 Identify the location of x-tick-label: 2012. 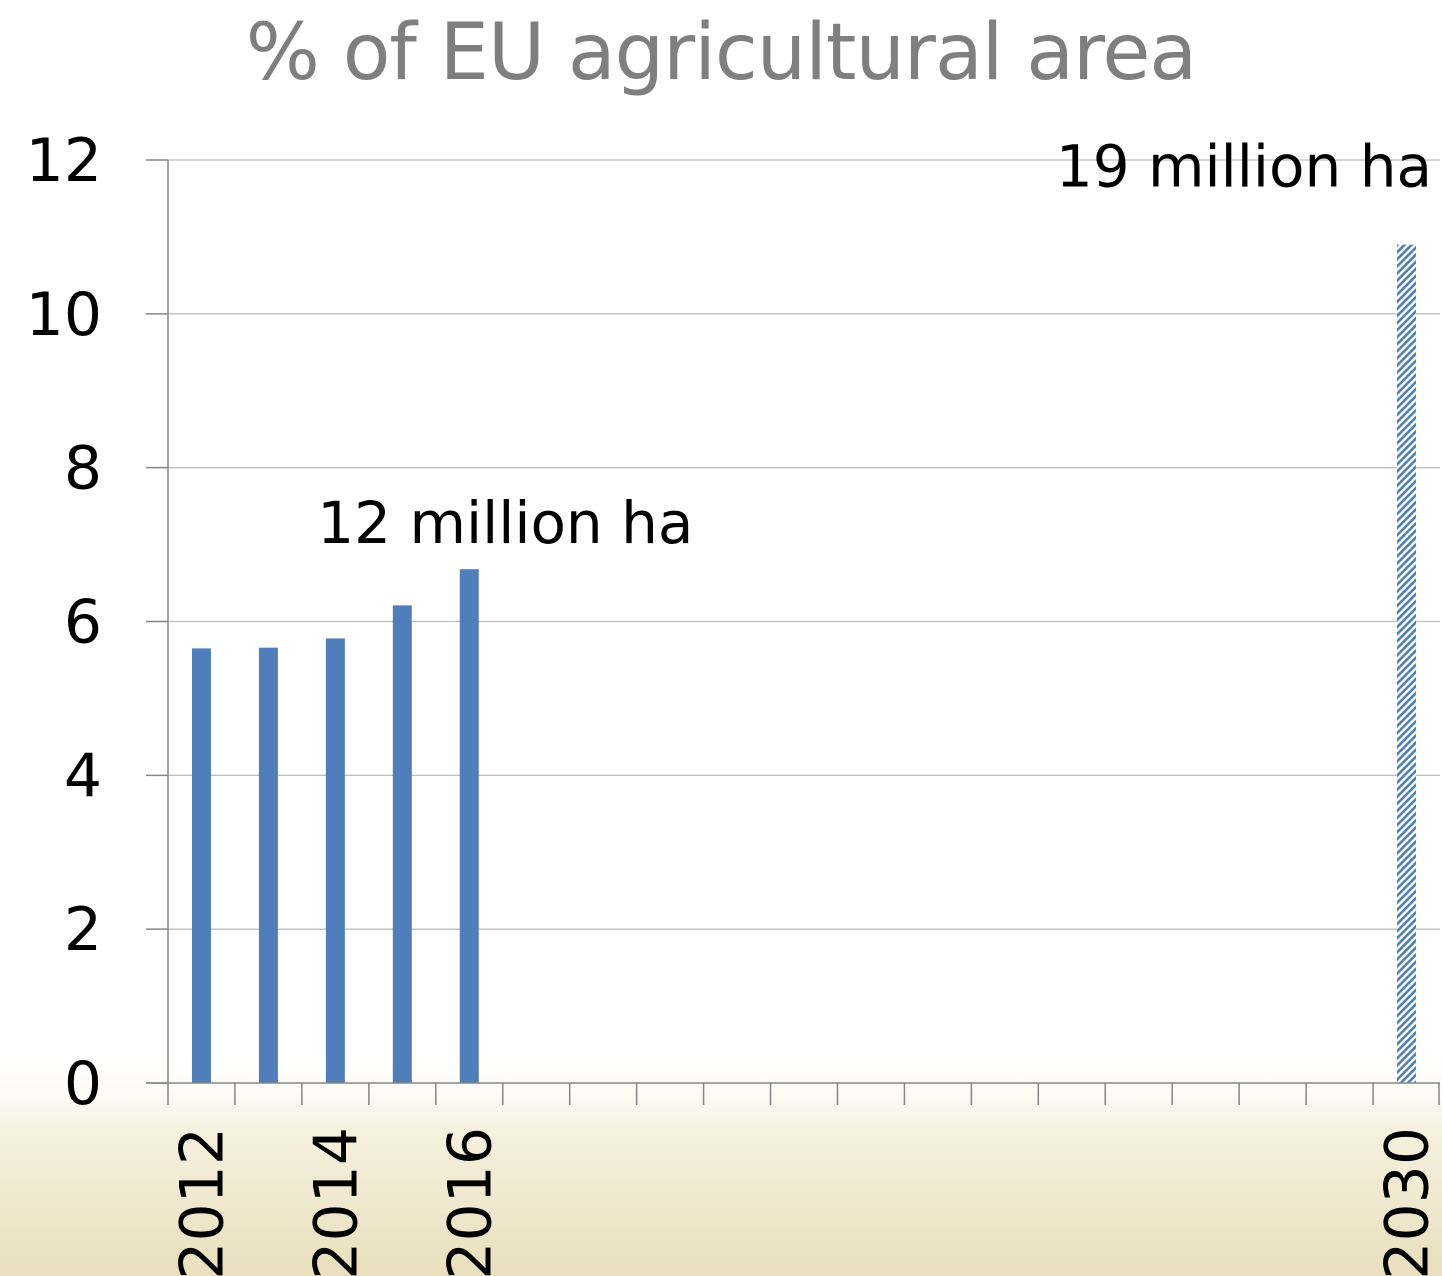
(202, 1201).